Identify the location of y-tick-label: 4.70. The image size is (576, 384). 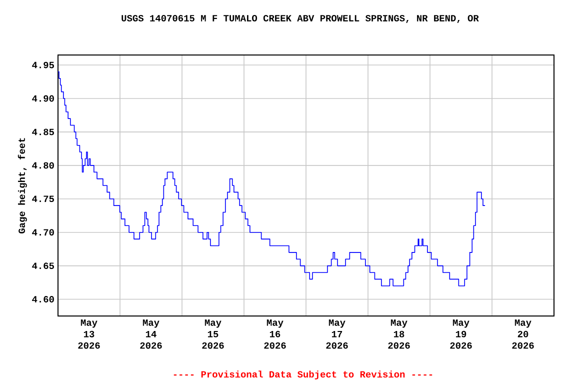
(43, 232).